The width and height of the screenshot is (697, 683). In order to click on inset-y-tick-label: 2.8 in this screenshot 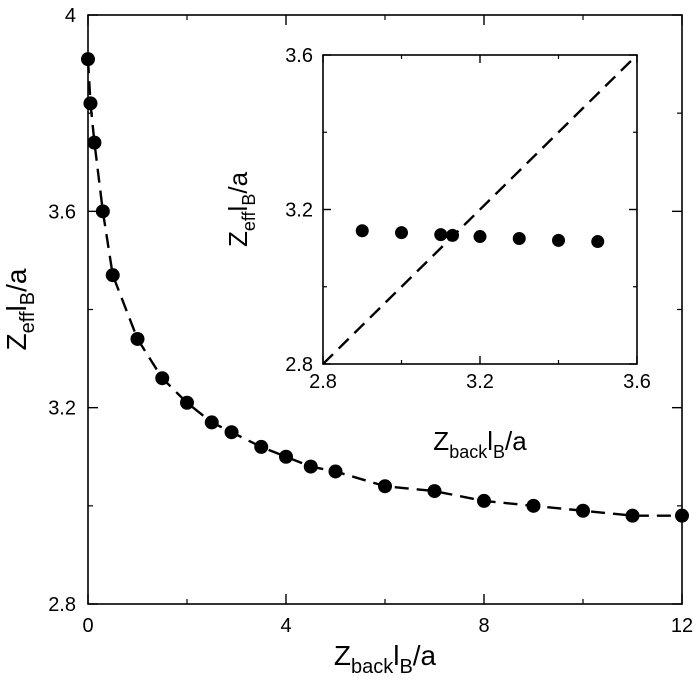, I will do `click(299, 365)`.